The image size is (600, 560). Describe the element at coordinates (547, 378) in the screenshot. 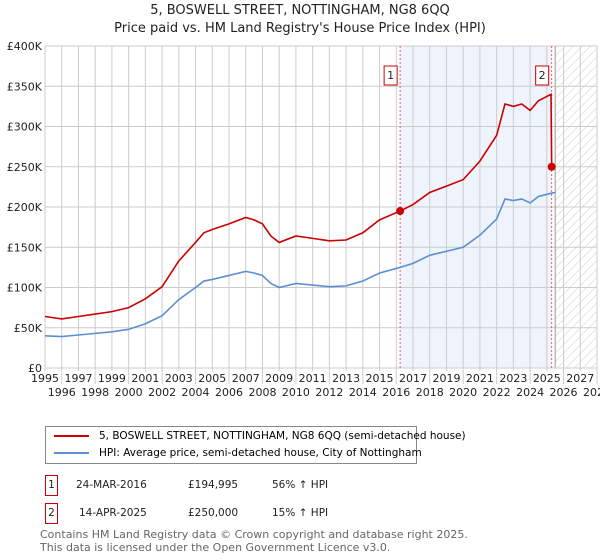

I see `x-tick-label: 2025` at that location.